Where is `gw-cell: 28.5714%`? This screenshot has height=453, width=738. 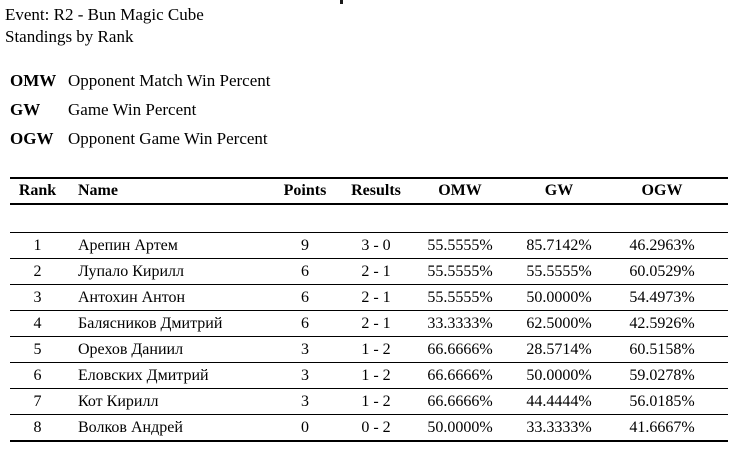
gw-cell: 28.5714% is located at coordinates (559, 349).